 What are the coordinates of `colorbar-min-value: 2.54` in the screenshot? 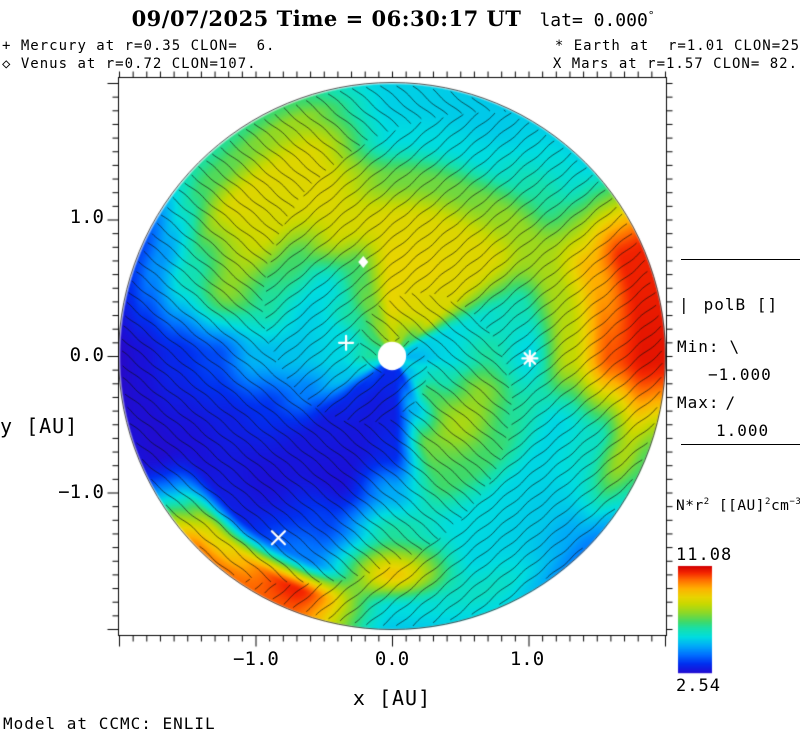 It's located at (698, 686).